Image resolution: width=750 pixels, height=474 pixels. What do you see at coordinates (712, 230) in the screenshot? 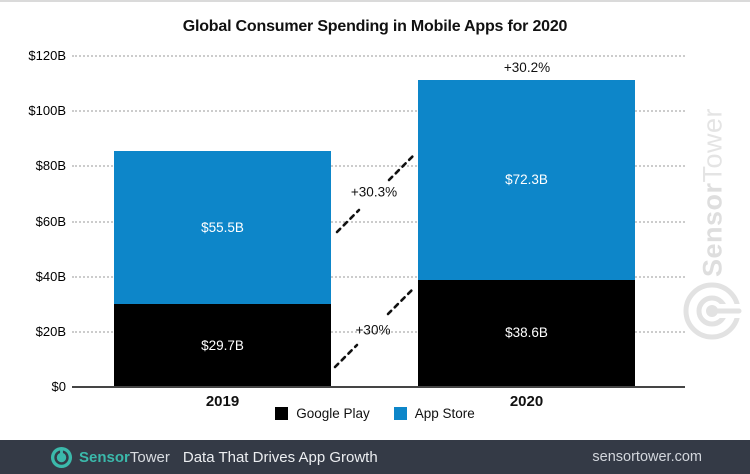
I see `watermark-brand-bold: Sensor` at bounding box center [712, 230].